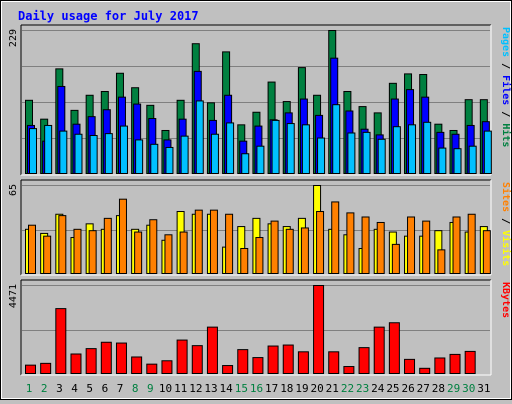 The image size is (512, 404). What do you see at coordinates (332, 388) in the screenshot?
I see `x-tick-label: 21` at bounding box center [332, 388].